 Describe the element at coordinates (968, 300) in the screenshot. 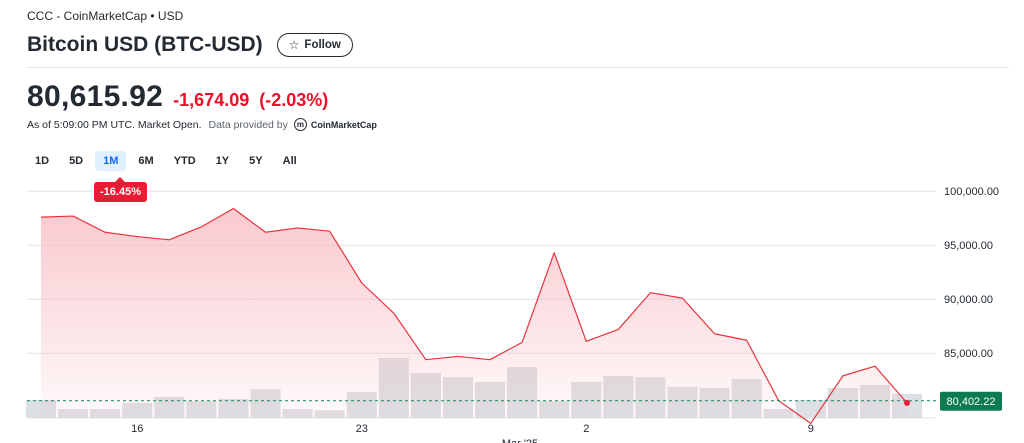

I see `y-tick-label: 90,000.00` at that location.